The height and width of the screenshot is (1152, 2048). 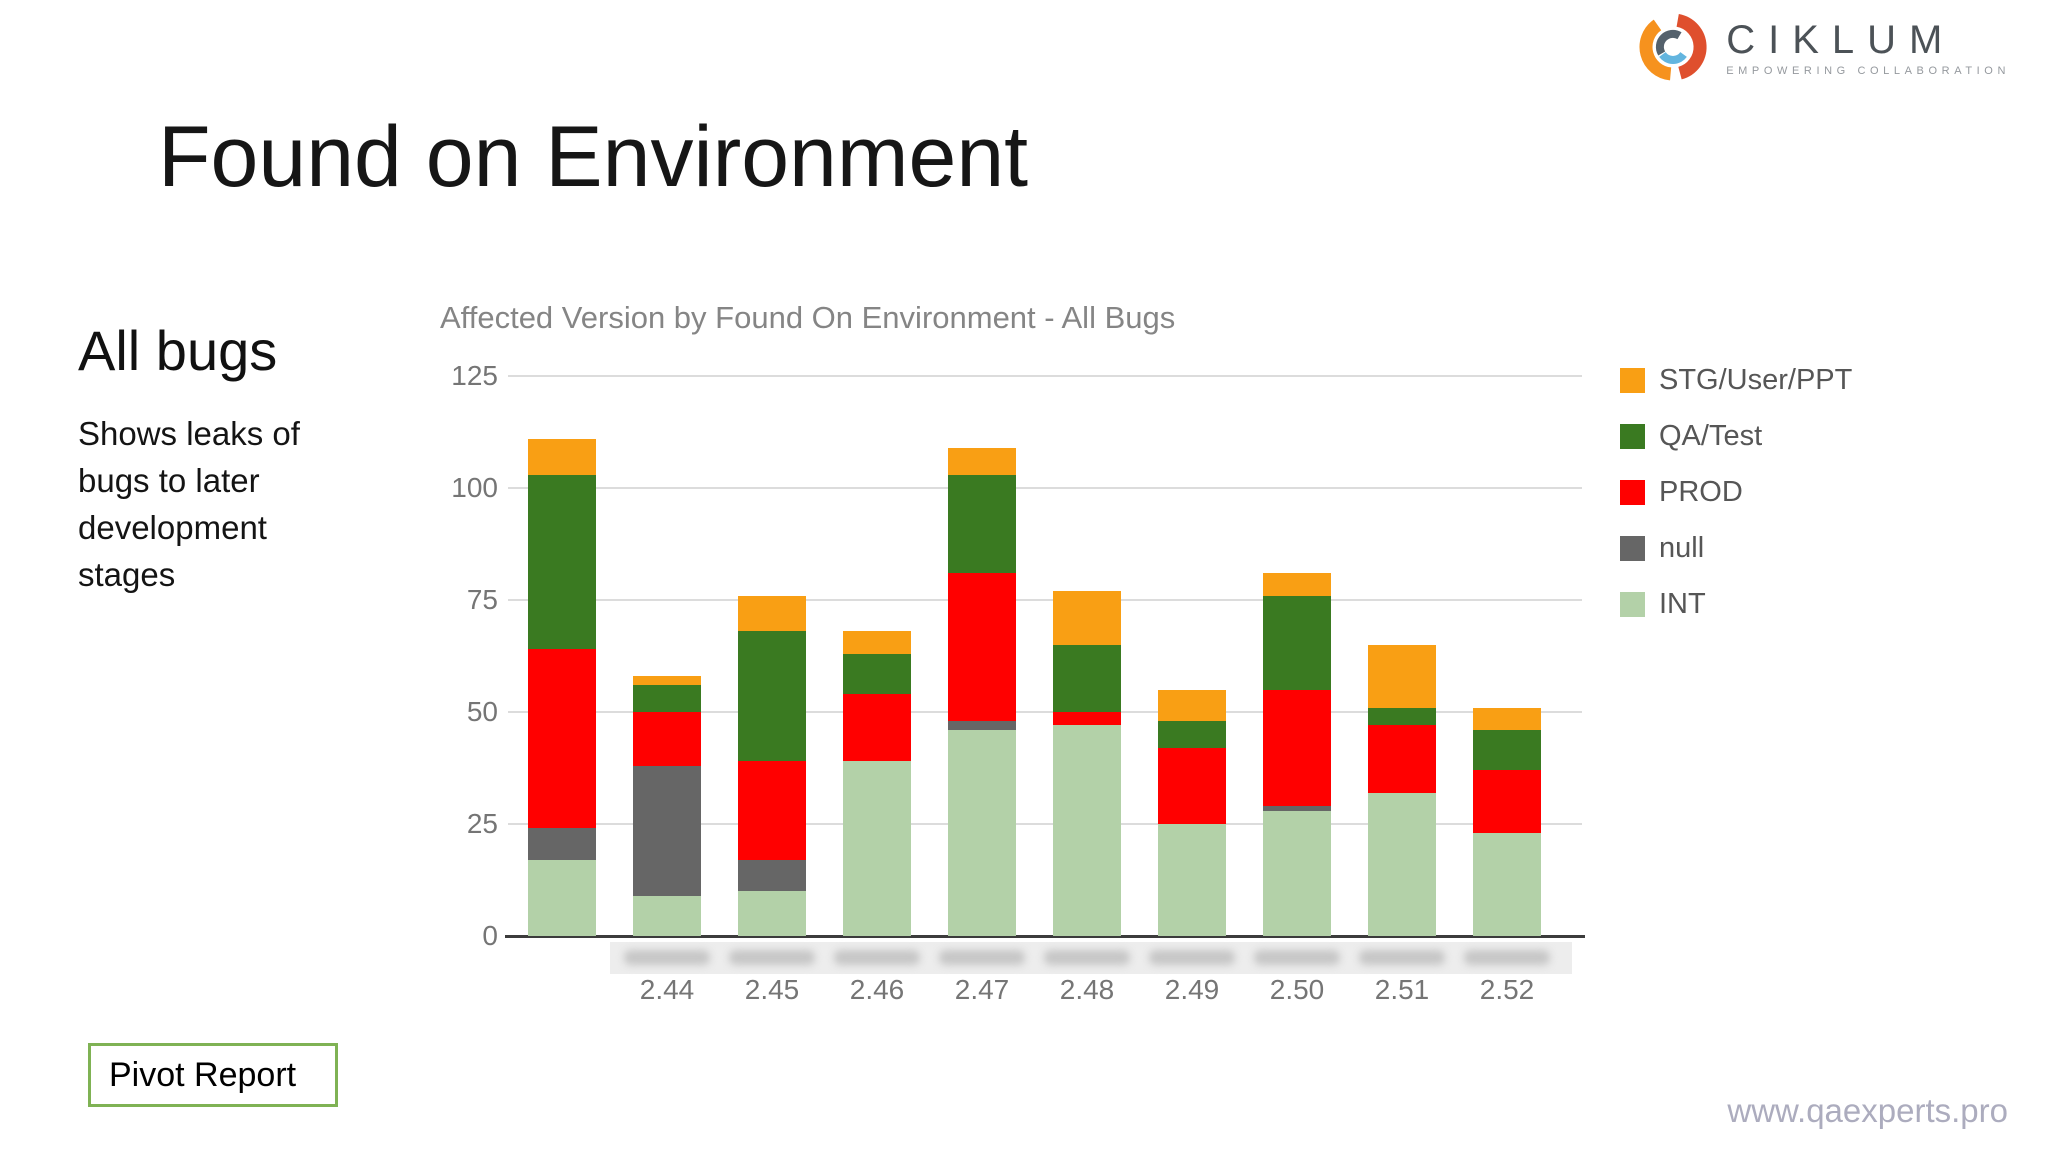 What do you see at coordinates (1682, 548) in the screenshot?
I see `legend-label: null` at bounding box center [1682, 548].